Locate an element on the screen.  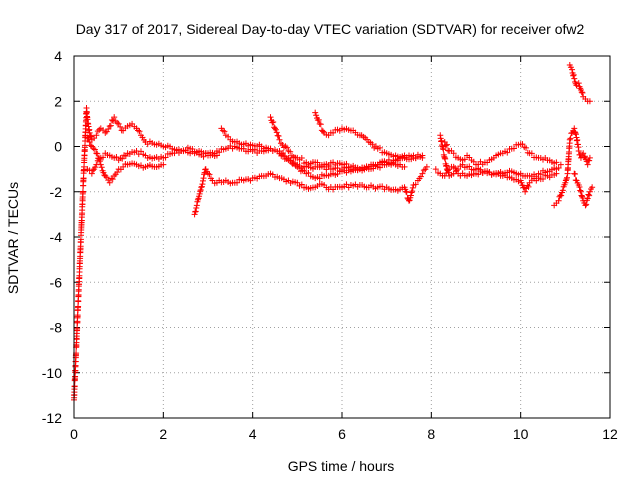
x-tick-label: 2 is located at coordinates (163, 434).